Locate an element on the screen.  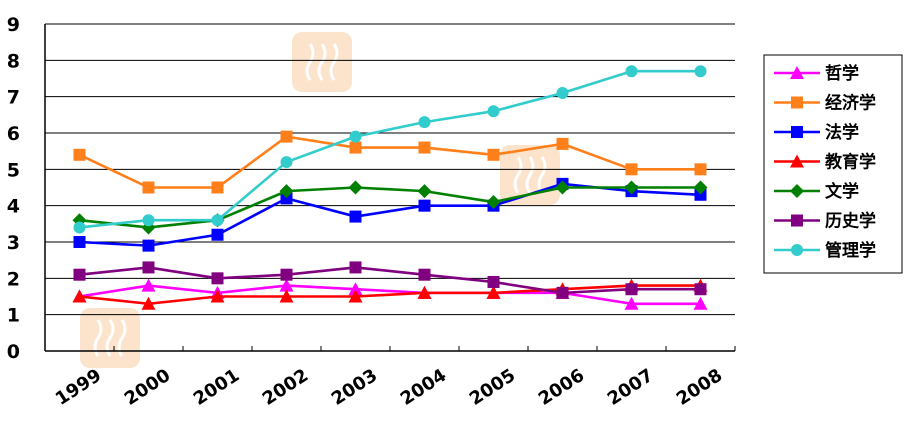
y-tick-label: 7 is located at coordinates (13, 98).